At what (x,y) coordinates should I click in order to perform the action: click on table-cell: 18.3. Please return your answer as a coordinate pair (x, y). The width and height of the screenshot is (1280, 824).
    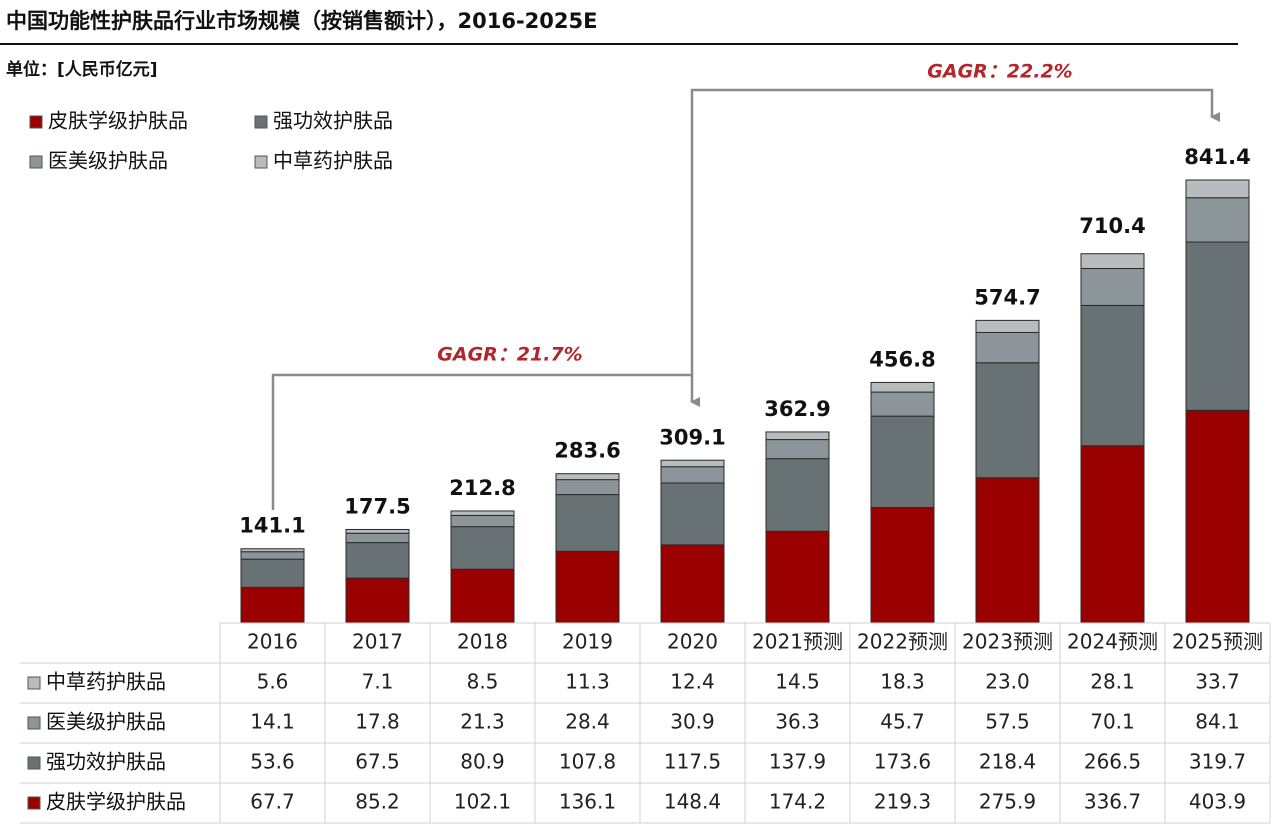
    Looking at the image, I should click on (902, 682).